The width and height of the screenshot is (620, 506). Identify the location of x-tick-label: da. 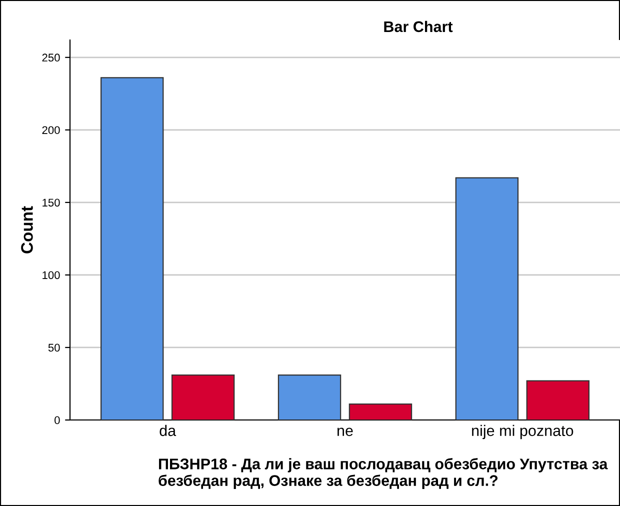
(168, 430).